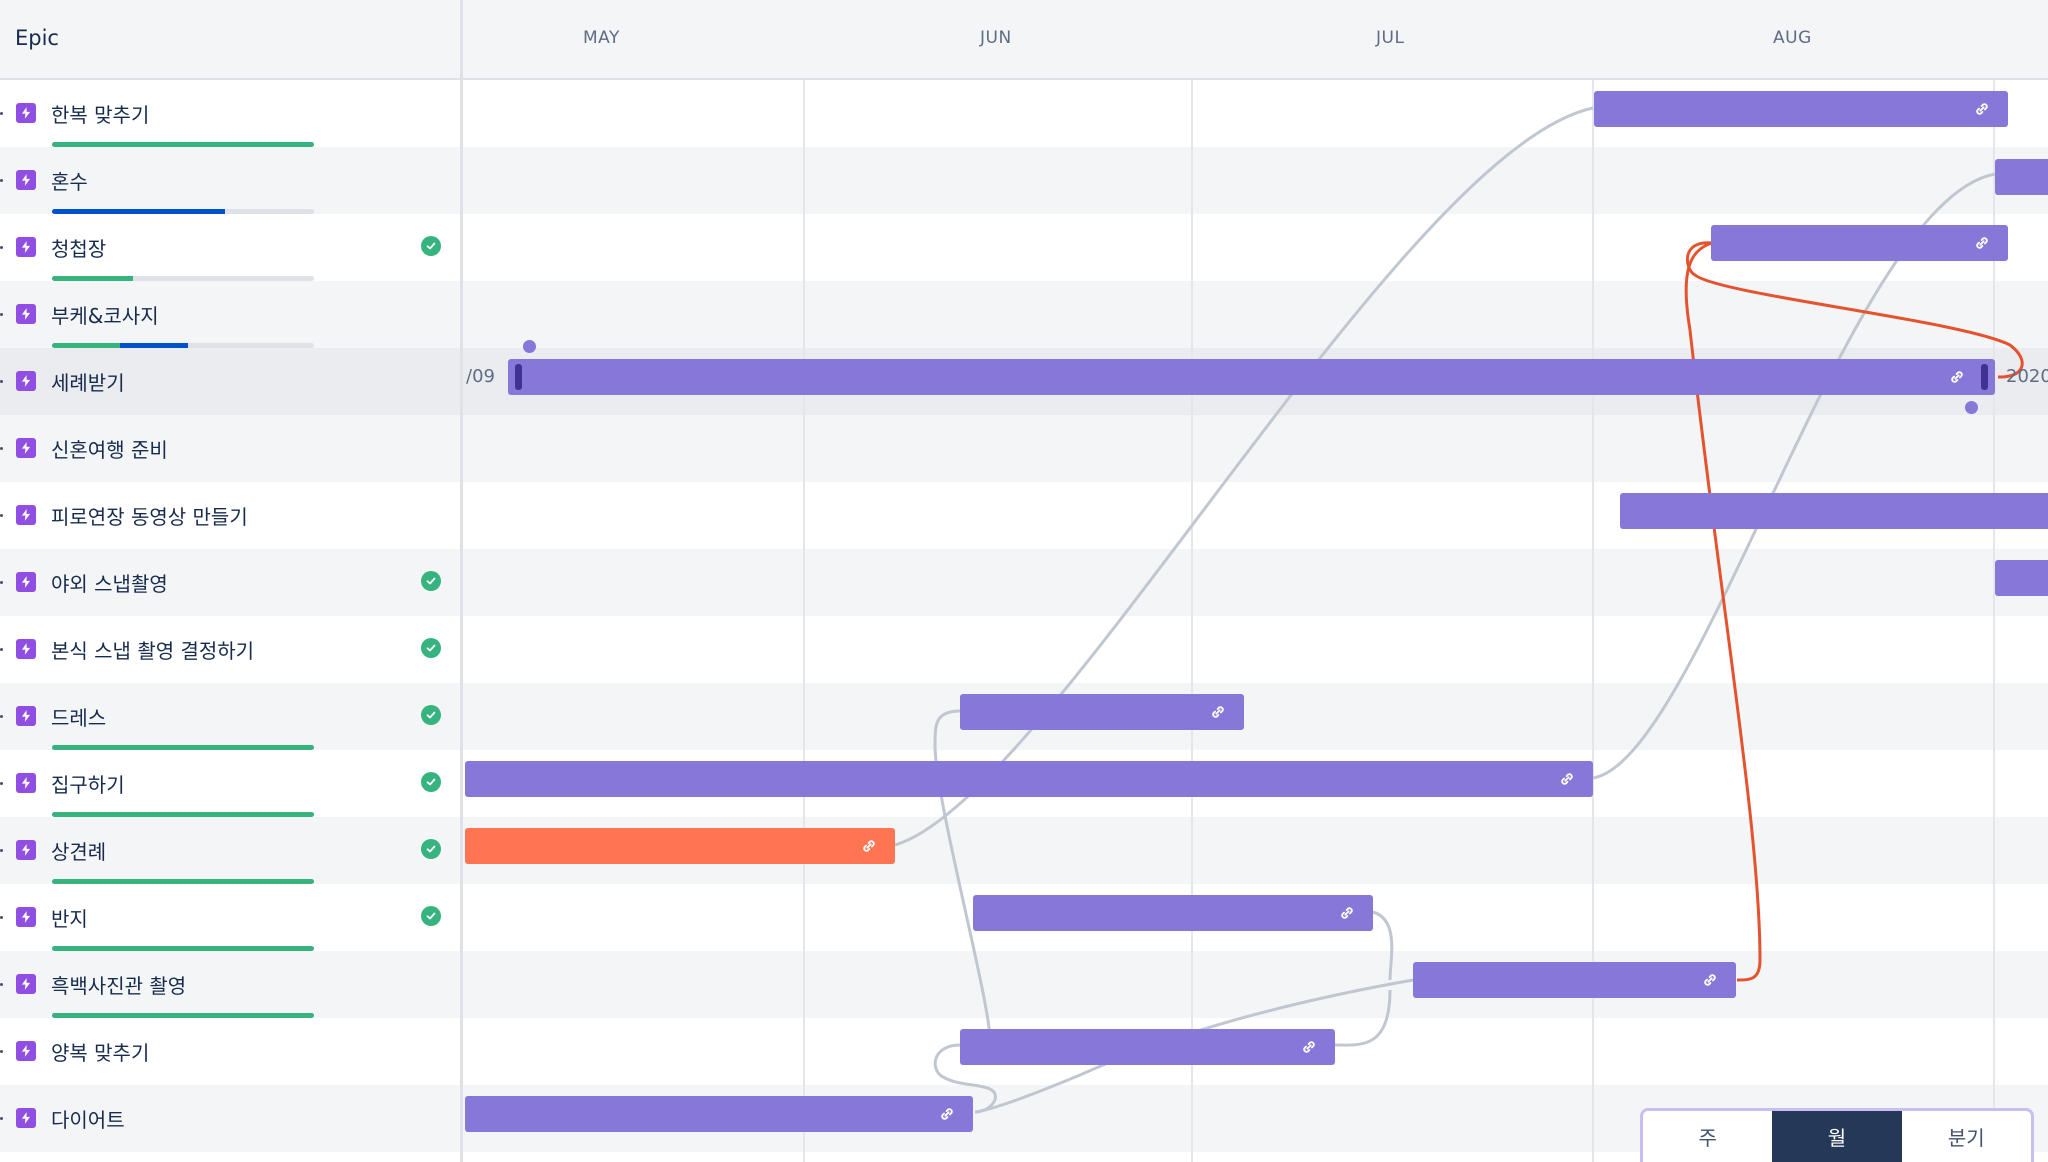 This screenshot has width=2048, height=1162. Describe the element at coordinates (1574, 980) in the screenshot. I see `epic-bar-bw-photo` at that location.